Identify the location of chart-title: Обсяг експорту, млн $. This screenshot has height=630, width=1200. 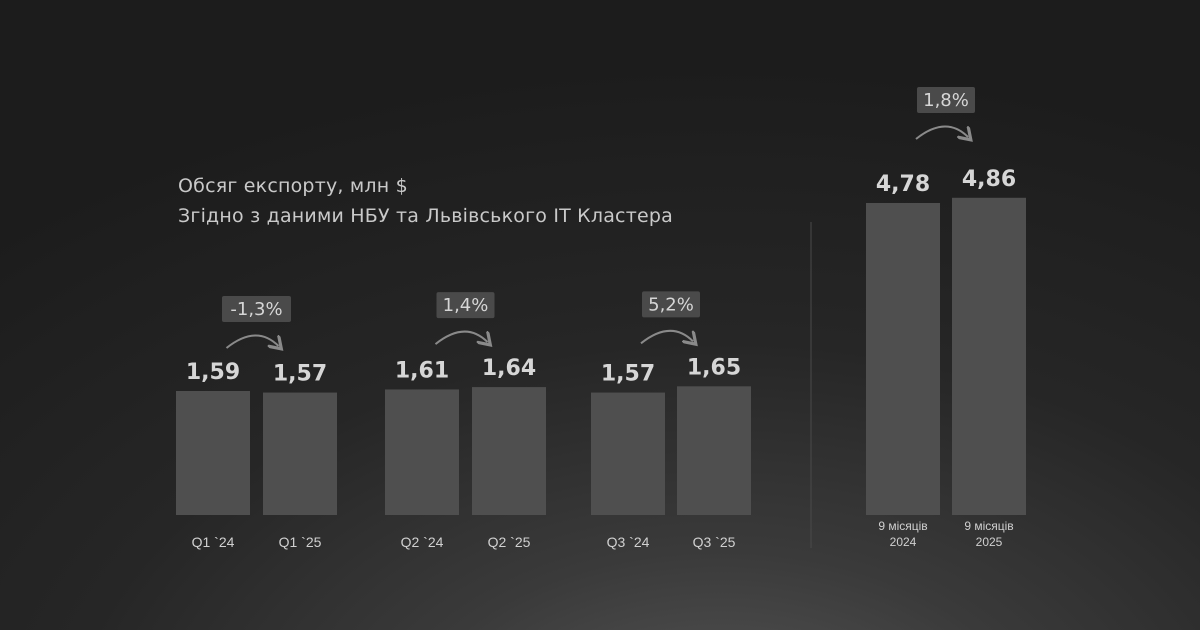
(293, 186).